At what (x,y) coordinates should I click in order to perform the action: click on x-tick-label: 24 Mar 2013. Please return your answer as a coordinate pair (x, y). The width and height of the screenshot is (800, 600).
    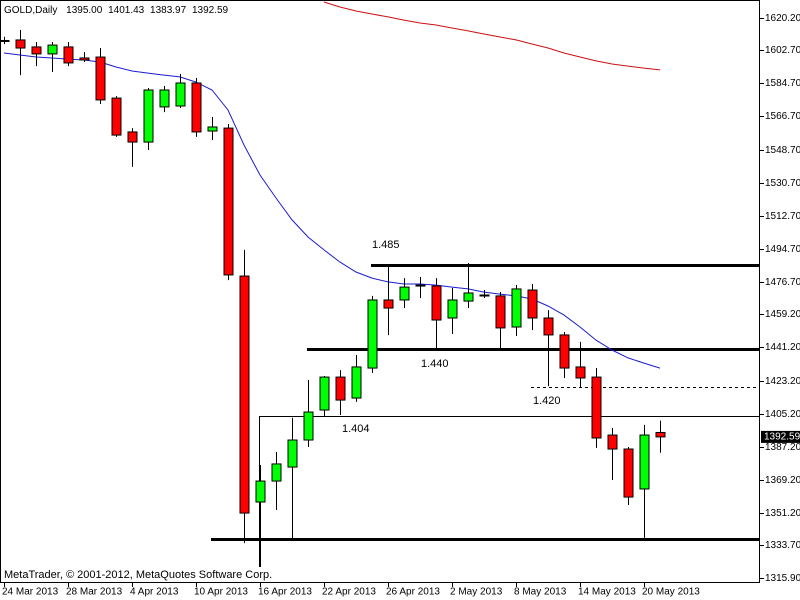
    Looking at the image, I should click on (30, 592).